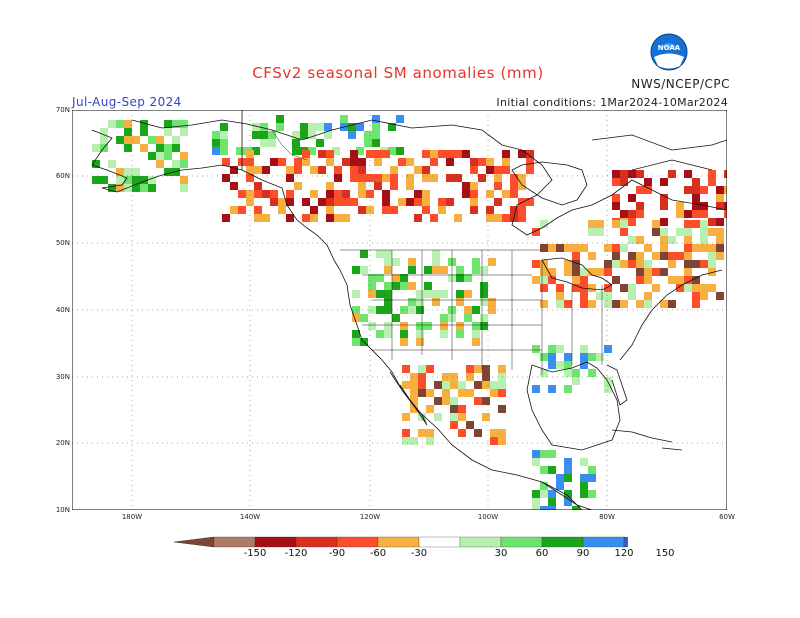 This screenshot has width=800, height=618. Describe the element at coordinates (337, 553) in the screenshot. I see `colorbar-label: -90` at that location.